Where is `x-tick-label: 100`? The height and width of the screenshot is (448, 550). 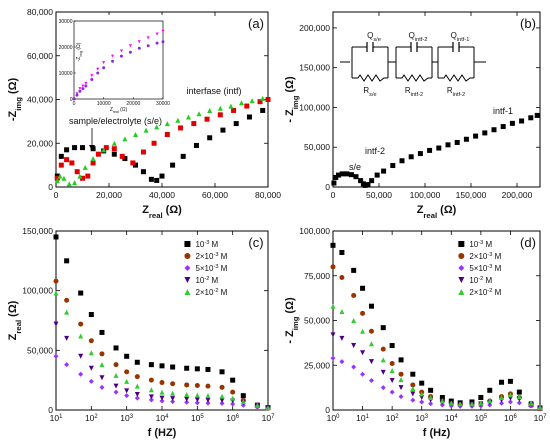
x-tick-label: 100 is located at coordinates (333, 418).